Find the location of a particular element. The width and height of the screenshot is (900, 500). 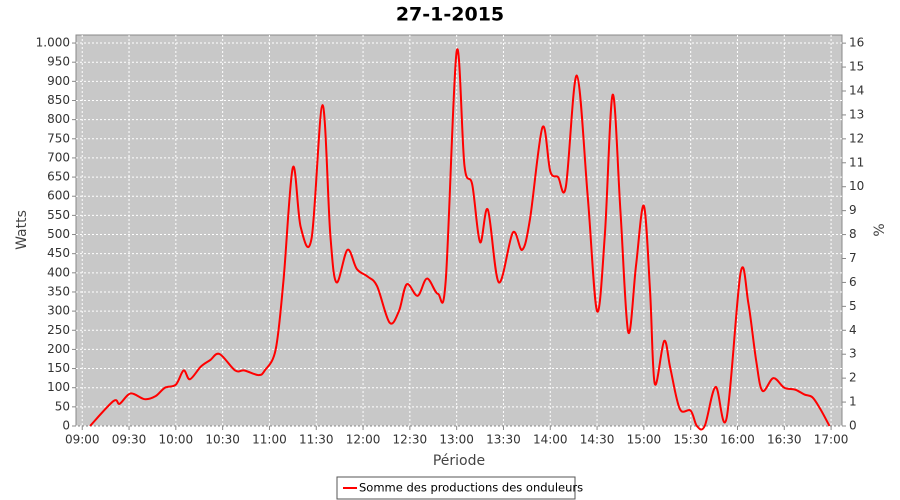

x-tick-label: 13:00 is located at coordinates (456, 440).